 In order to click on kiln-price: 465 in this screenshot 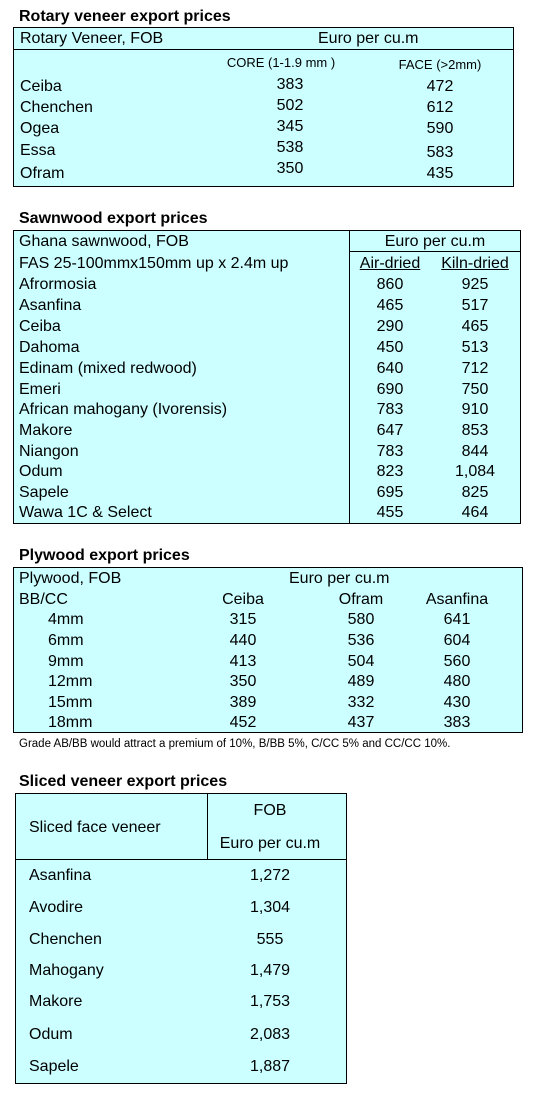, I will do `click(475, 326)`.